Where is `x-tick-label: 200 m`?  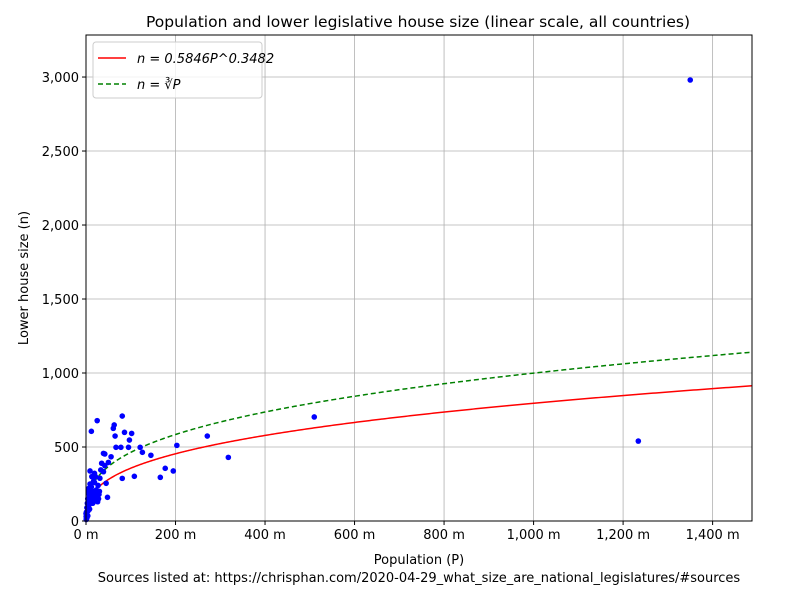 x-tick-label: 200 m is located at coordinates (176, 535).